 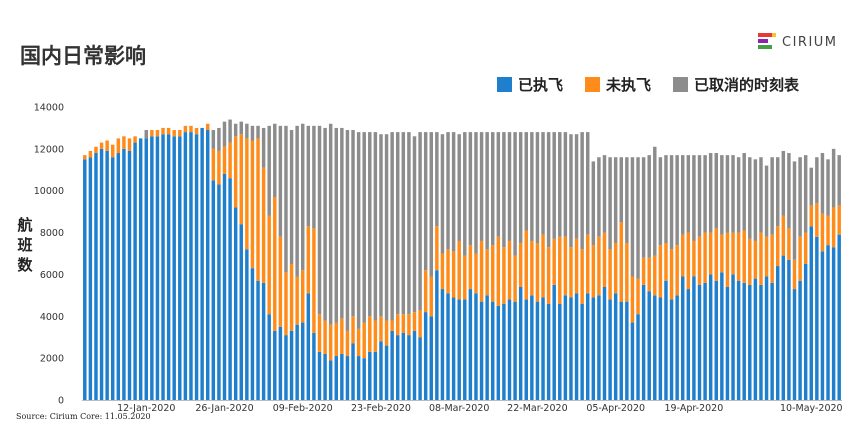 I want to click on chart-title: 国内日常影响, so click(x=83, y=56).